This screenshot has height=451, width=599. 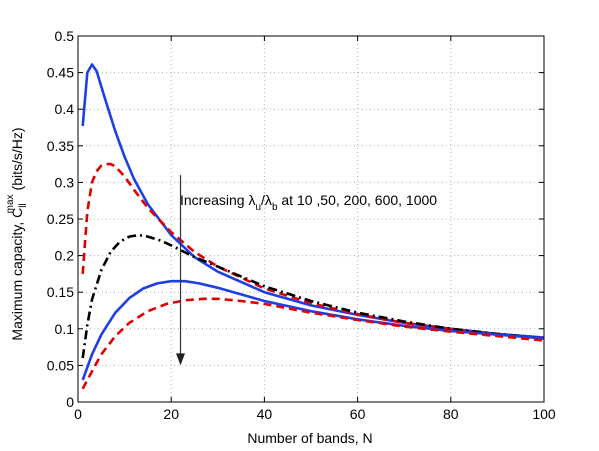 What do you see at coordinates (65, 329) in the screenshot?
I see `y-tick-label: 0.1` at bounding box center [65, 329].